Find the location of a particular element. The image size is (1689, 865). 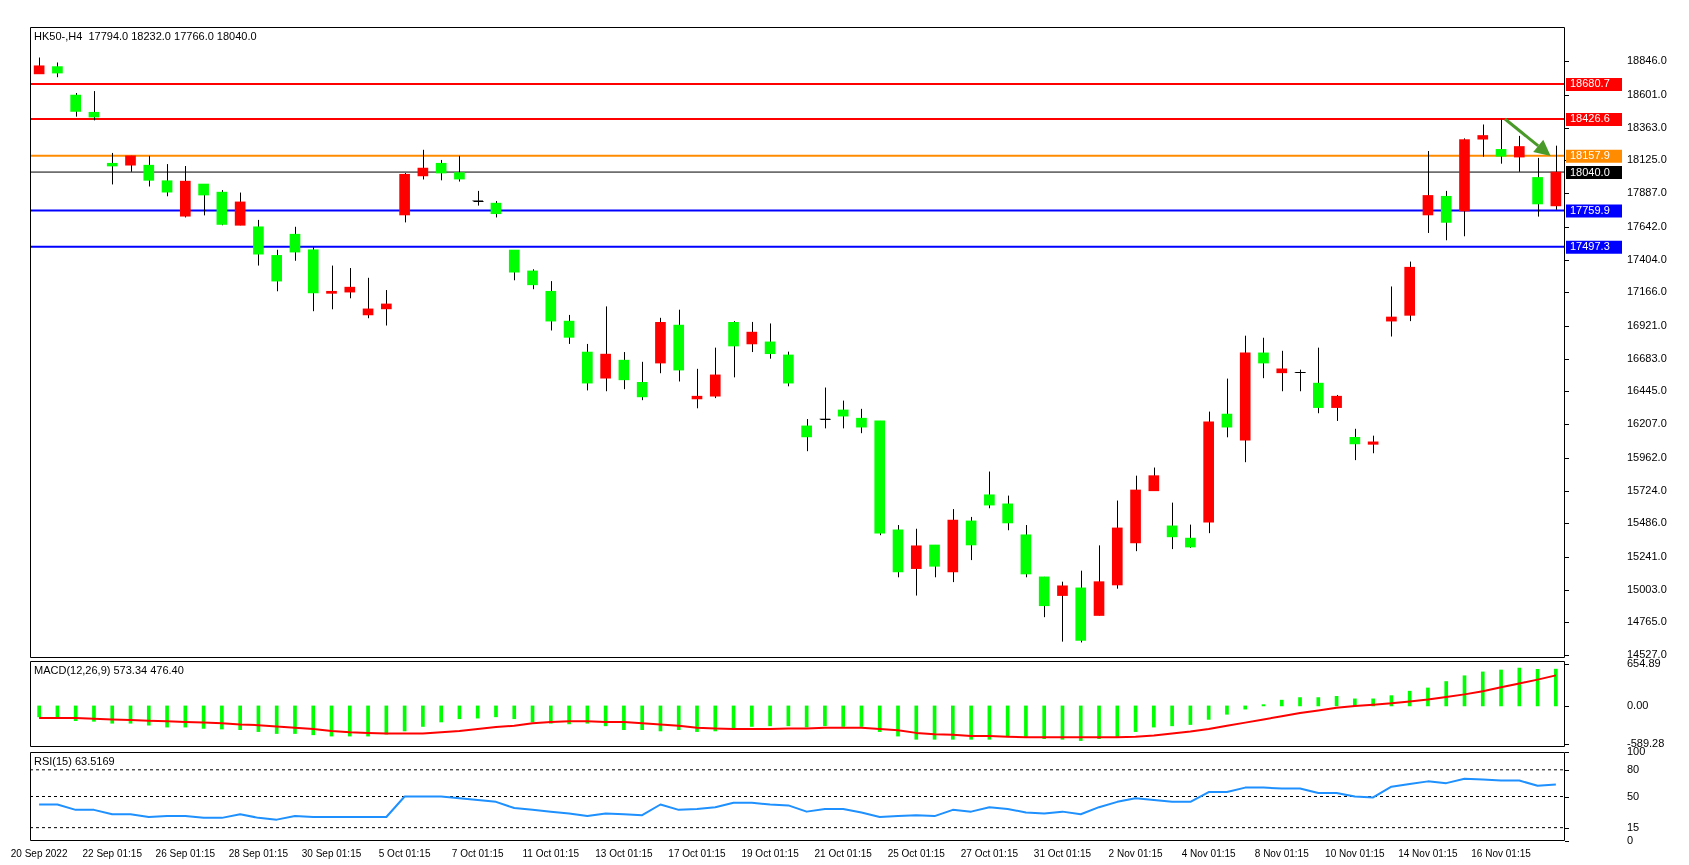

y-tick-label: 0.00 is located at coordinates (1638, 704).